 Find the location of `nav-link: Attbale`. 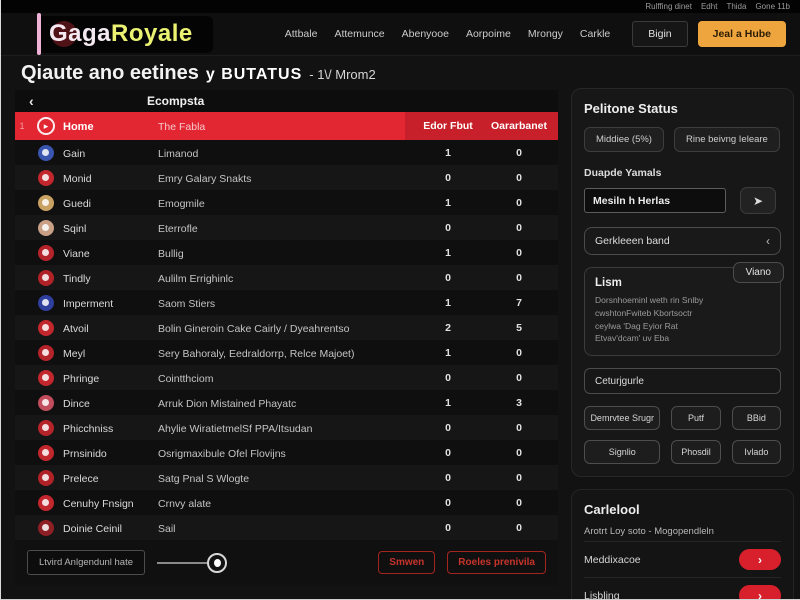

nav-link: Attbale is located at coordinates (301, 34).